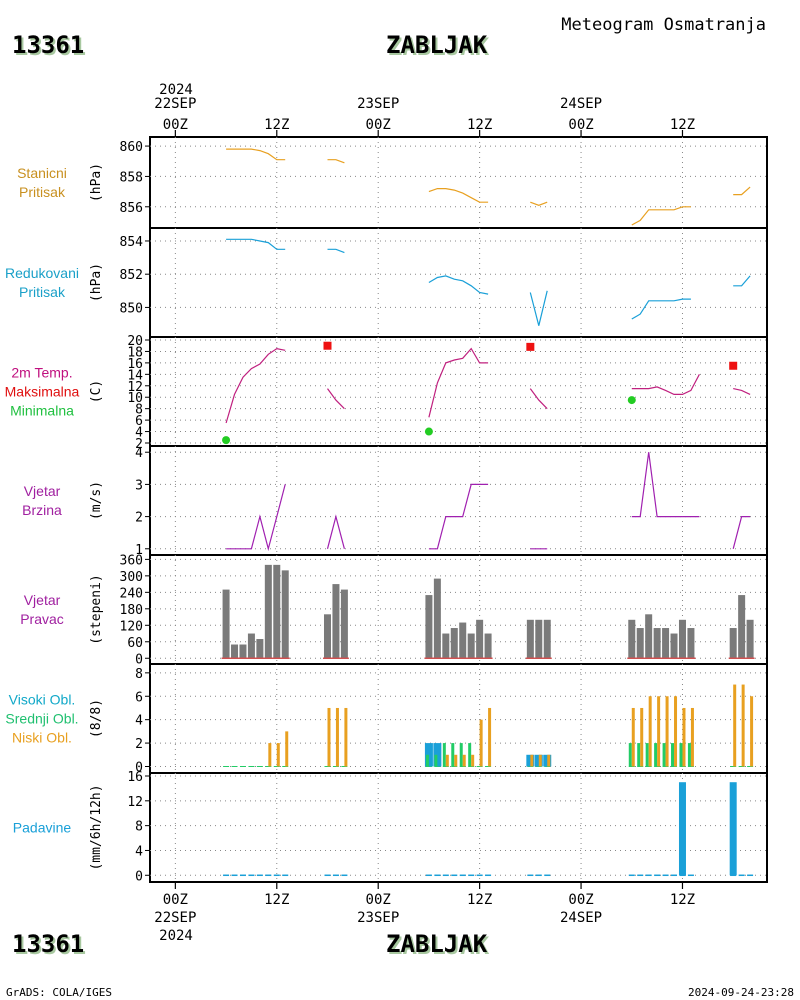 Image resolution: width=800 pixels, height=1000 pixels. What do you see at coordinates (42, 173) in the screenshot?
I see `panel-label-line: Stanicni` at bounding box center [42, 173].